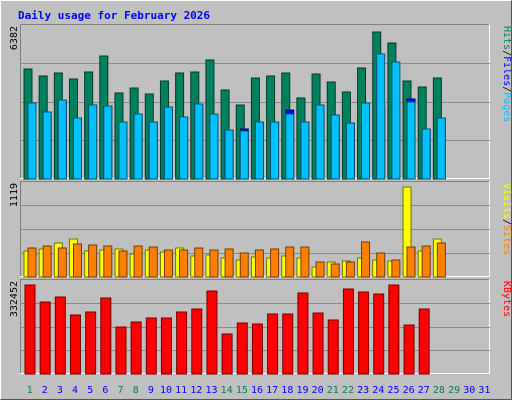 This screenshot has width=512, height=400. I want to click on day-label: 30, so click(469, 390).